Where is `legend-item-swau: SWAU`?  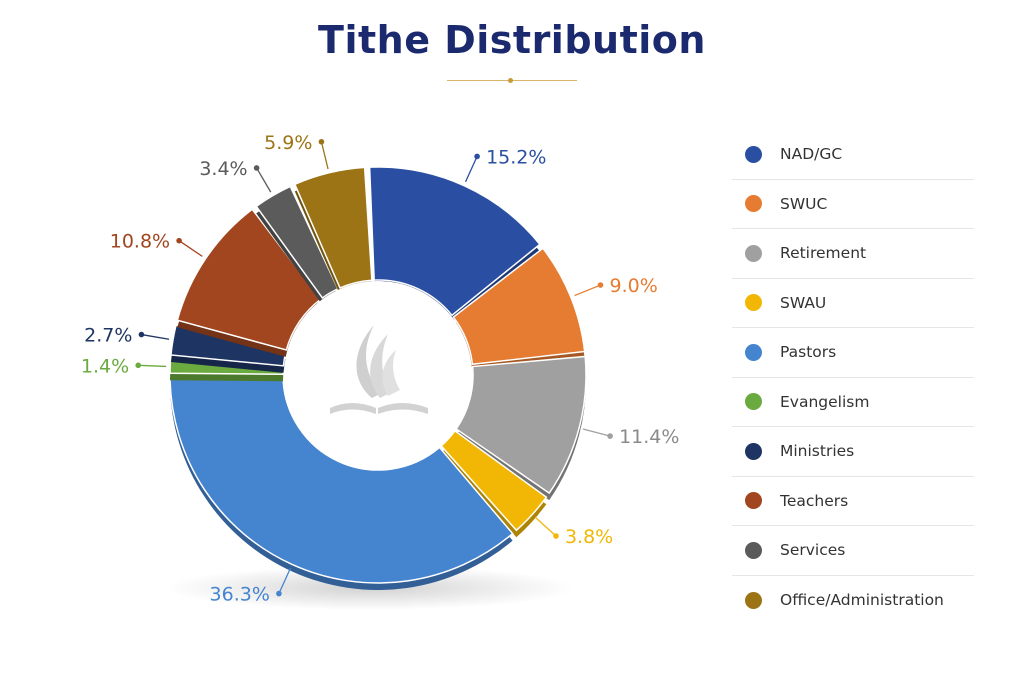 legend-item-swau: SWAU is located at coordinates (853, 303).